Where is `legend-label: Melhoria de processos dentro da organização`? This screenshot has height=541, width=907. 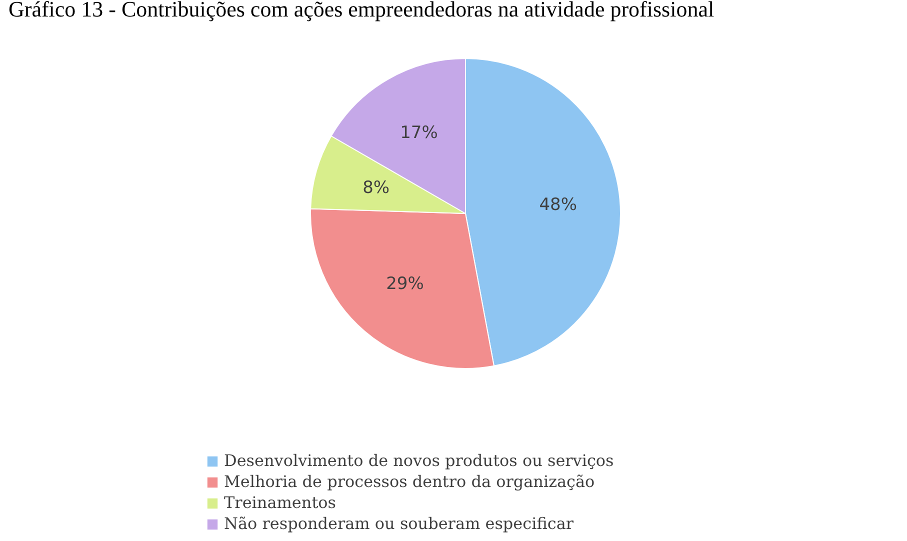
legend-label: Melhoria de processos dentro da organização is located at coordinates (409, 481).